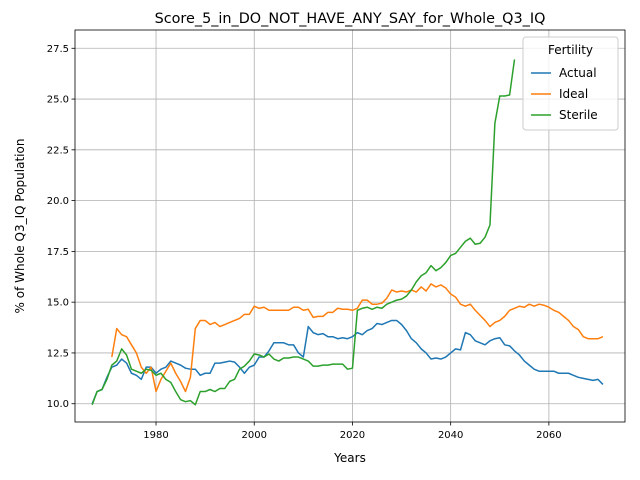 The width and height of the screenshot is (640, 480). I want to click on x-axis-label: Years, so click(349, 458).